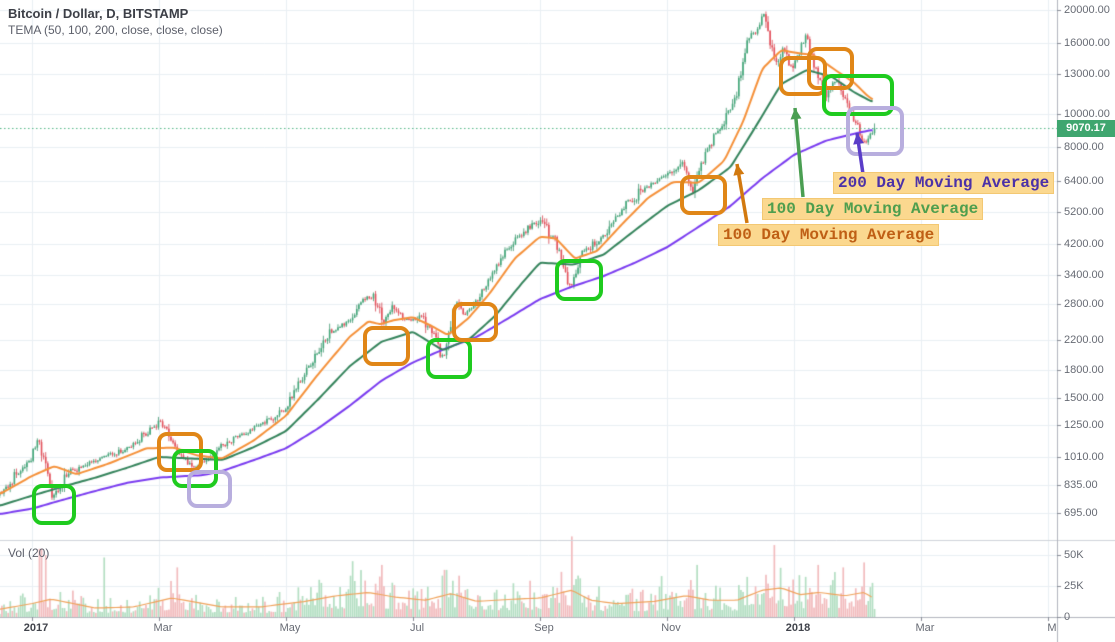 The width and height of the screenshot is (1115, 642). What do you see at coordinates (1084, 340) in the screenshot?
I see `price-tick-label: 2200.00` at bounding box center [1084, 340].